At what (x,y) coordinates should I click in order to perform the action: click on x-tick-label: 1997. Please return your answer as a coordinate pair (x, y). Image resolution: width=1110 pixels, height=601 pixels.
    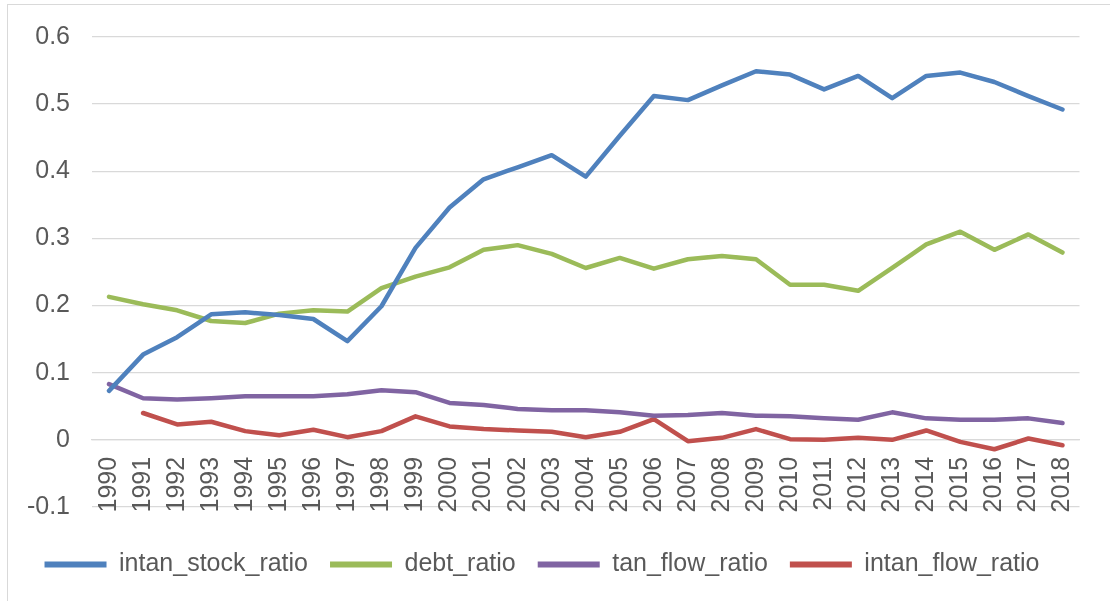
    Looking at the image, I should click on (345, 484).